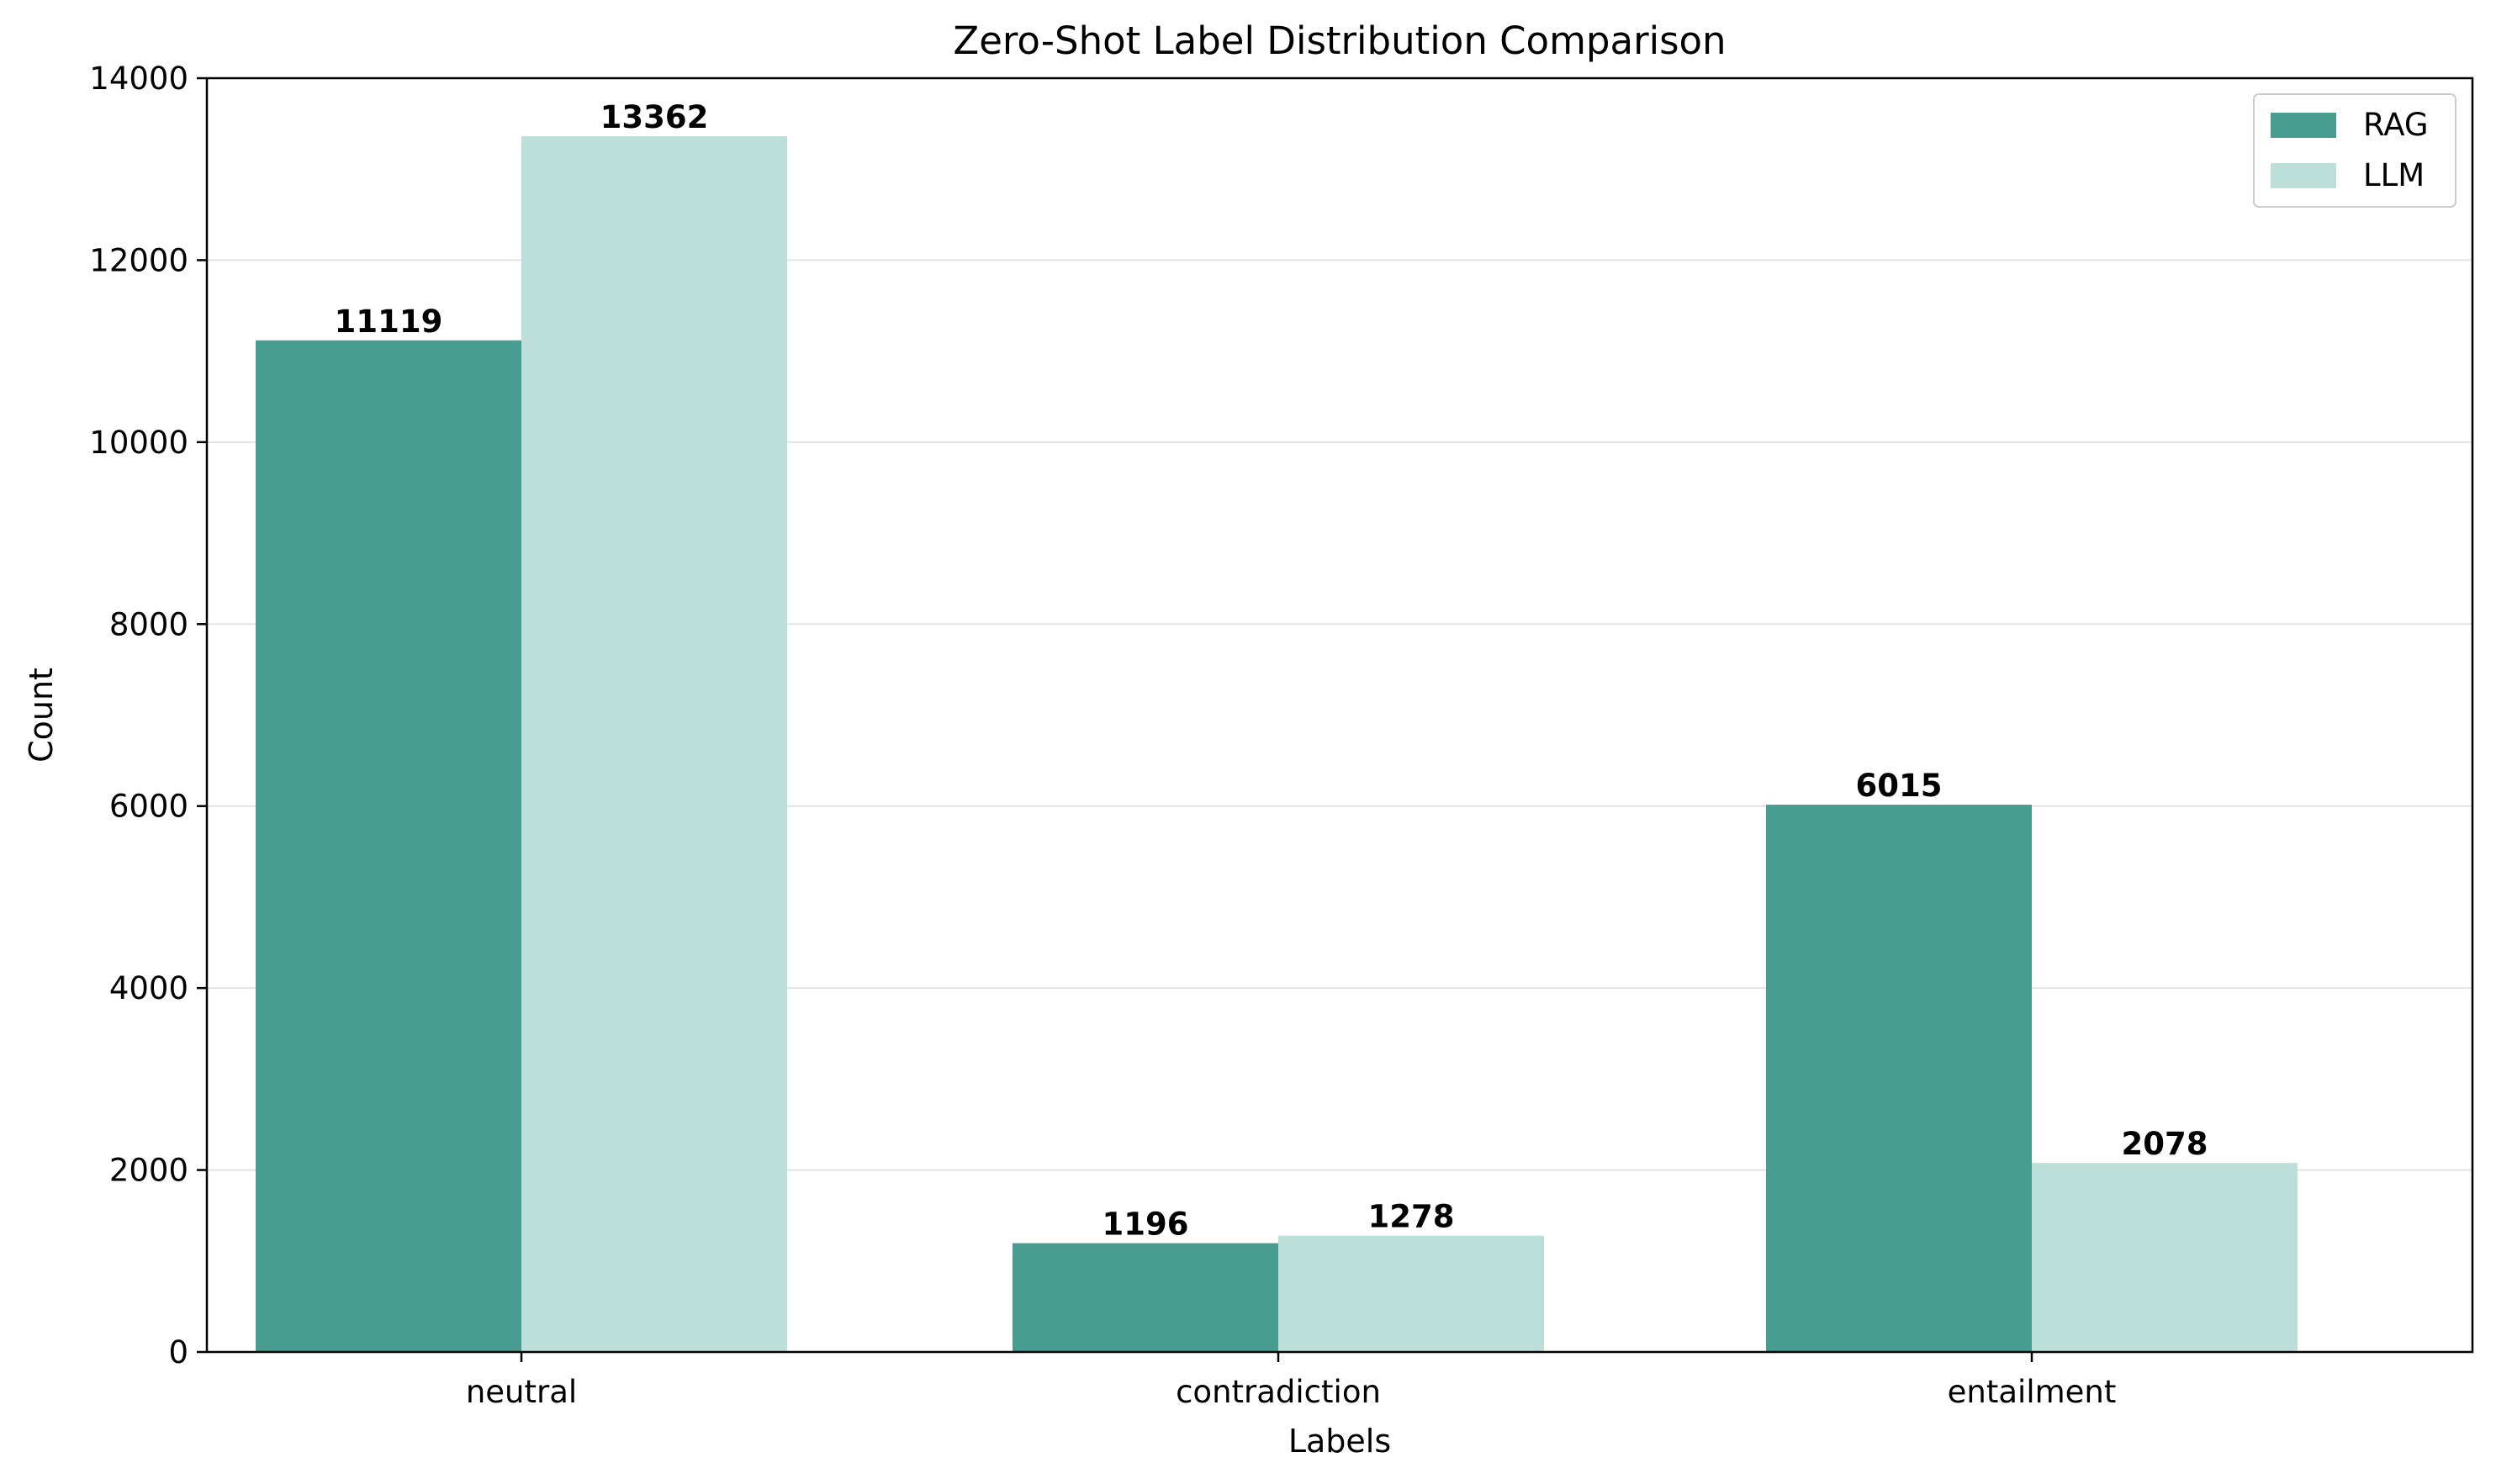  Describe the element at coordinates (1146, 1225) in the screenshot. I see `data-label-rag-contradiction: 1196` at that location.